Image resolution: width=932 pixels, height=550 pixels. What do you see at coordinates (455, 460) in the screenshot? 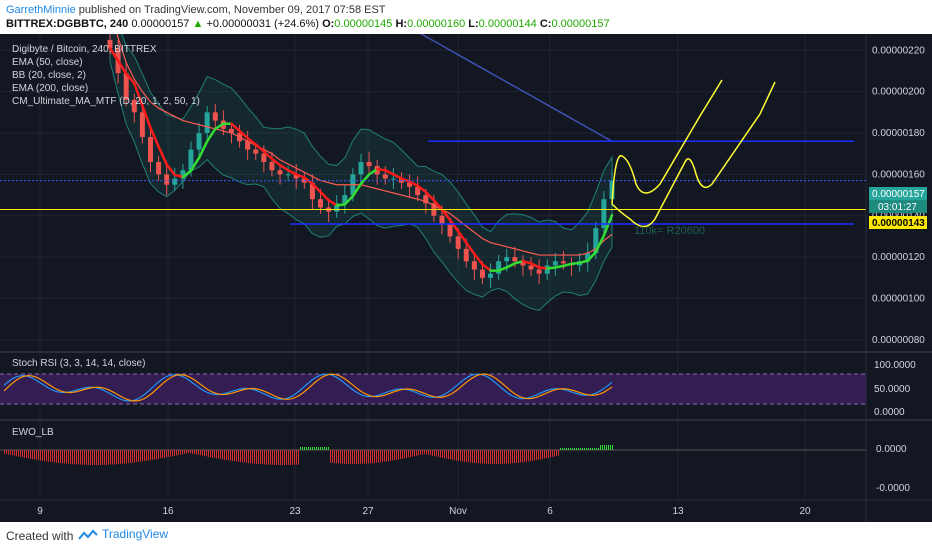
I see `ewo-pane: EWO_LB 0.0000 -0.0000` at bounding box center [455, 460].